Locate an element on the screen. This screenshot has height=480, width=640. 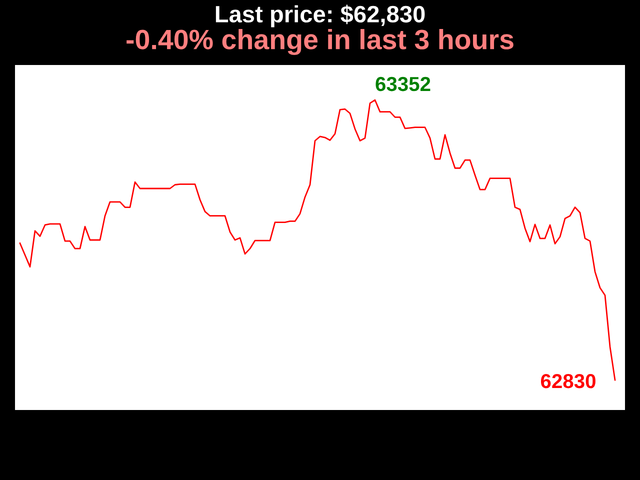
chart-title: Last price: $62,830 is located at coordinates (320, 16).